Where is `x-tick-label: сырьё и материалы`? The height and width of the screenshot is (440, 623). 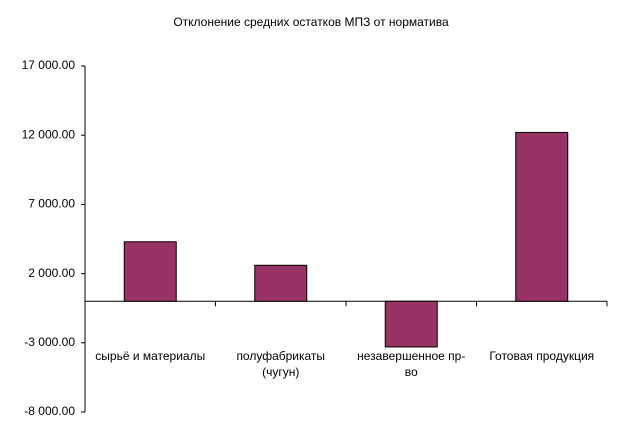 x-tick-label: сырьё и материалы is located at coordinates (150, 356).